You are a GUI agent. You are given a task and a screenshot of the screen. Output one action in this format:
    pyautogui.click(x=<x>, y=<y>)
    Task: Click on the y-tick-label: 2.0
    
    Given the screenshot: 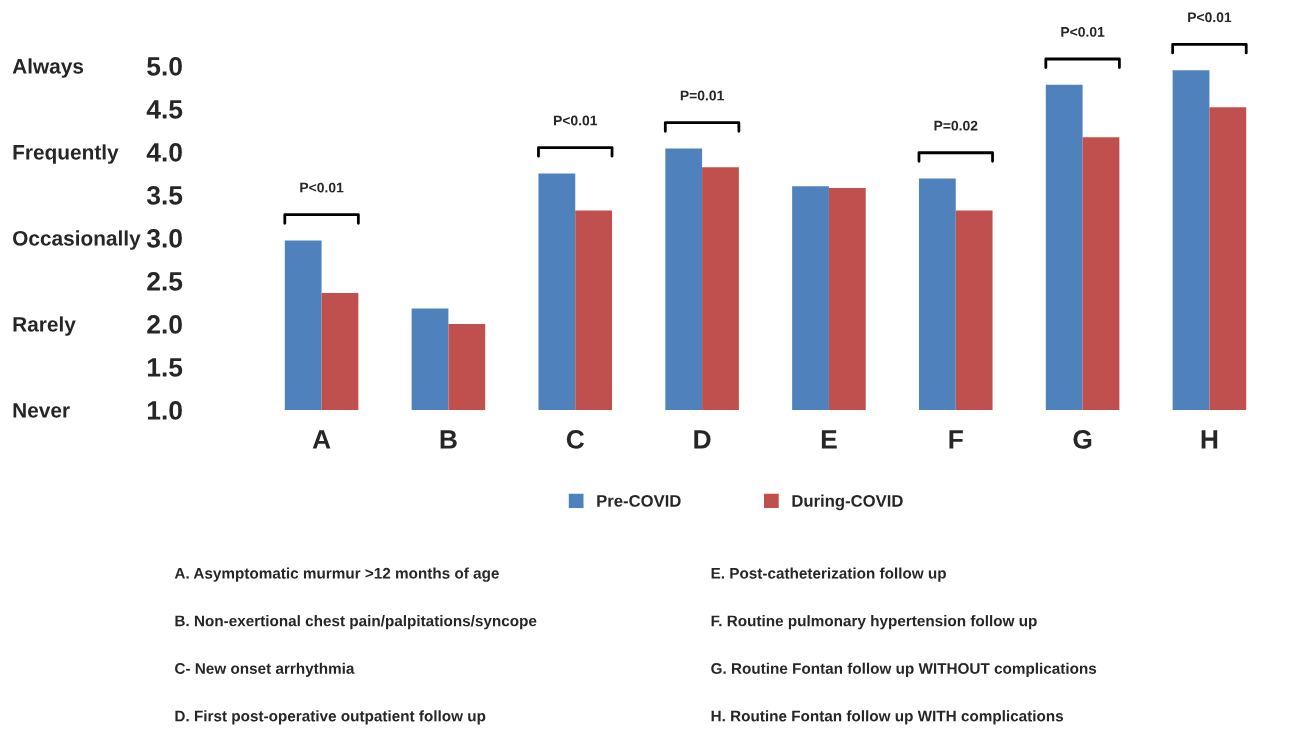 What is the action you would take?
    pyautogui.click(x=164, y=324)
    